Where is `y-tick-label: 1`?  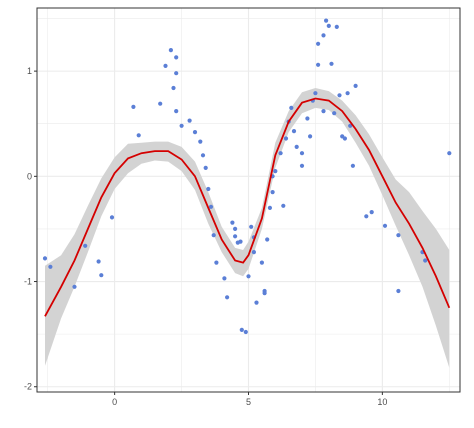
y-tick-label: 1 is located at coordinates (29, 71).